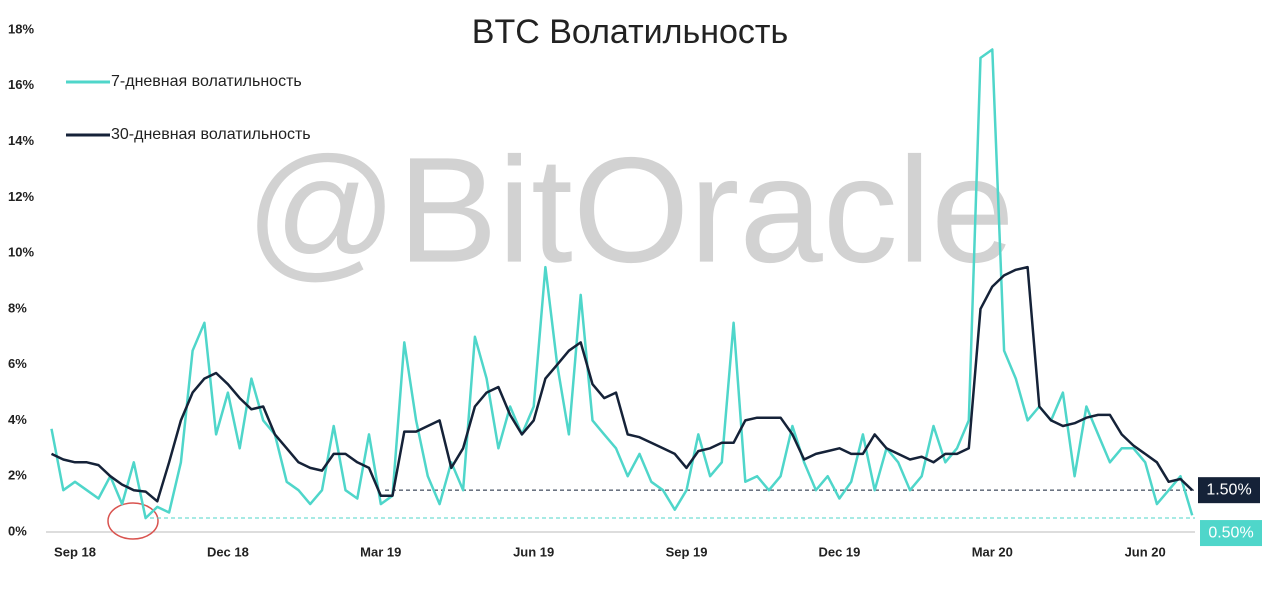  I want to click on x-tick-label: Jun 19, so click(533, 551).